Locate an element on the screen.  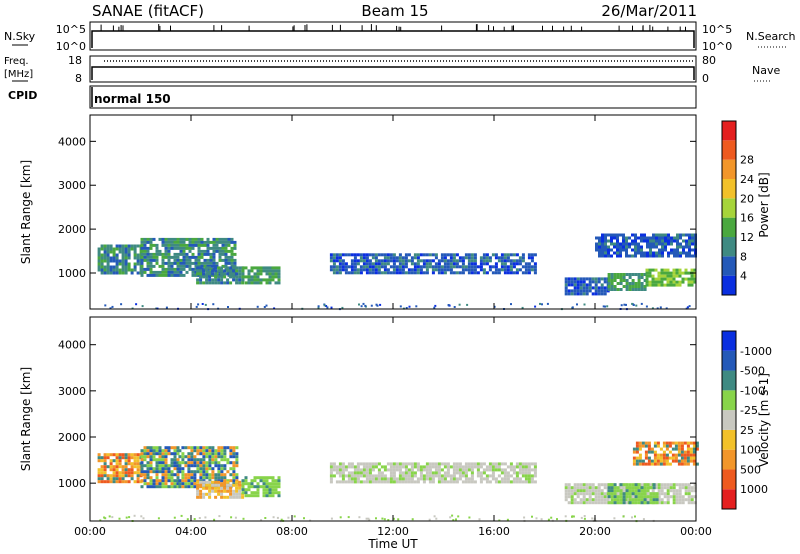
colorbar-frame is located at coordinates (729, 208).